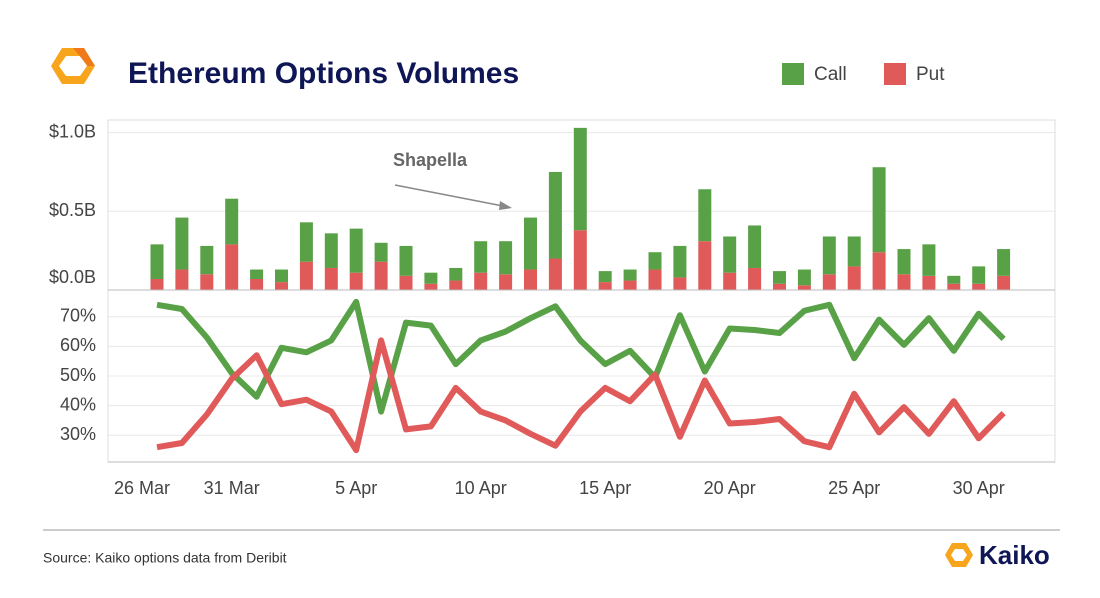 This screenshot has height=598, width=1100. I want to click on legend-label: Call, so click(830, 74).